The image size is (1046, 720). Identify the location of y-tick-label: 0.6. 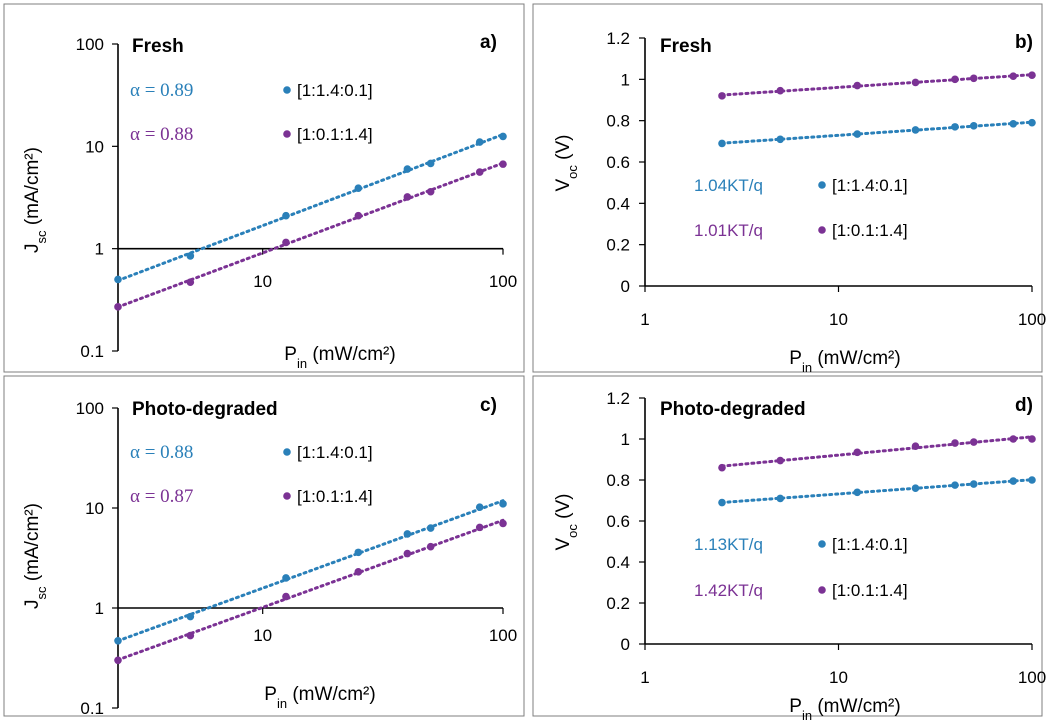
(618, 521).